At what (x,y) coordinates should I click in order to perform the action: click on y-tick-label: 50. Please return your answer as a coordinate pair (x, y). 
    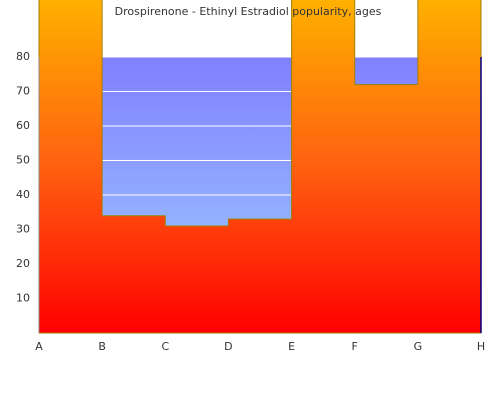
    Looking at the image, I should click on (23, 160).